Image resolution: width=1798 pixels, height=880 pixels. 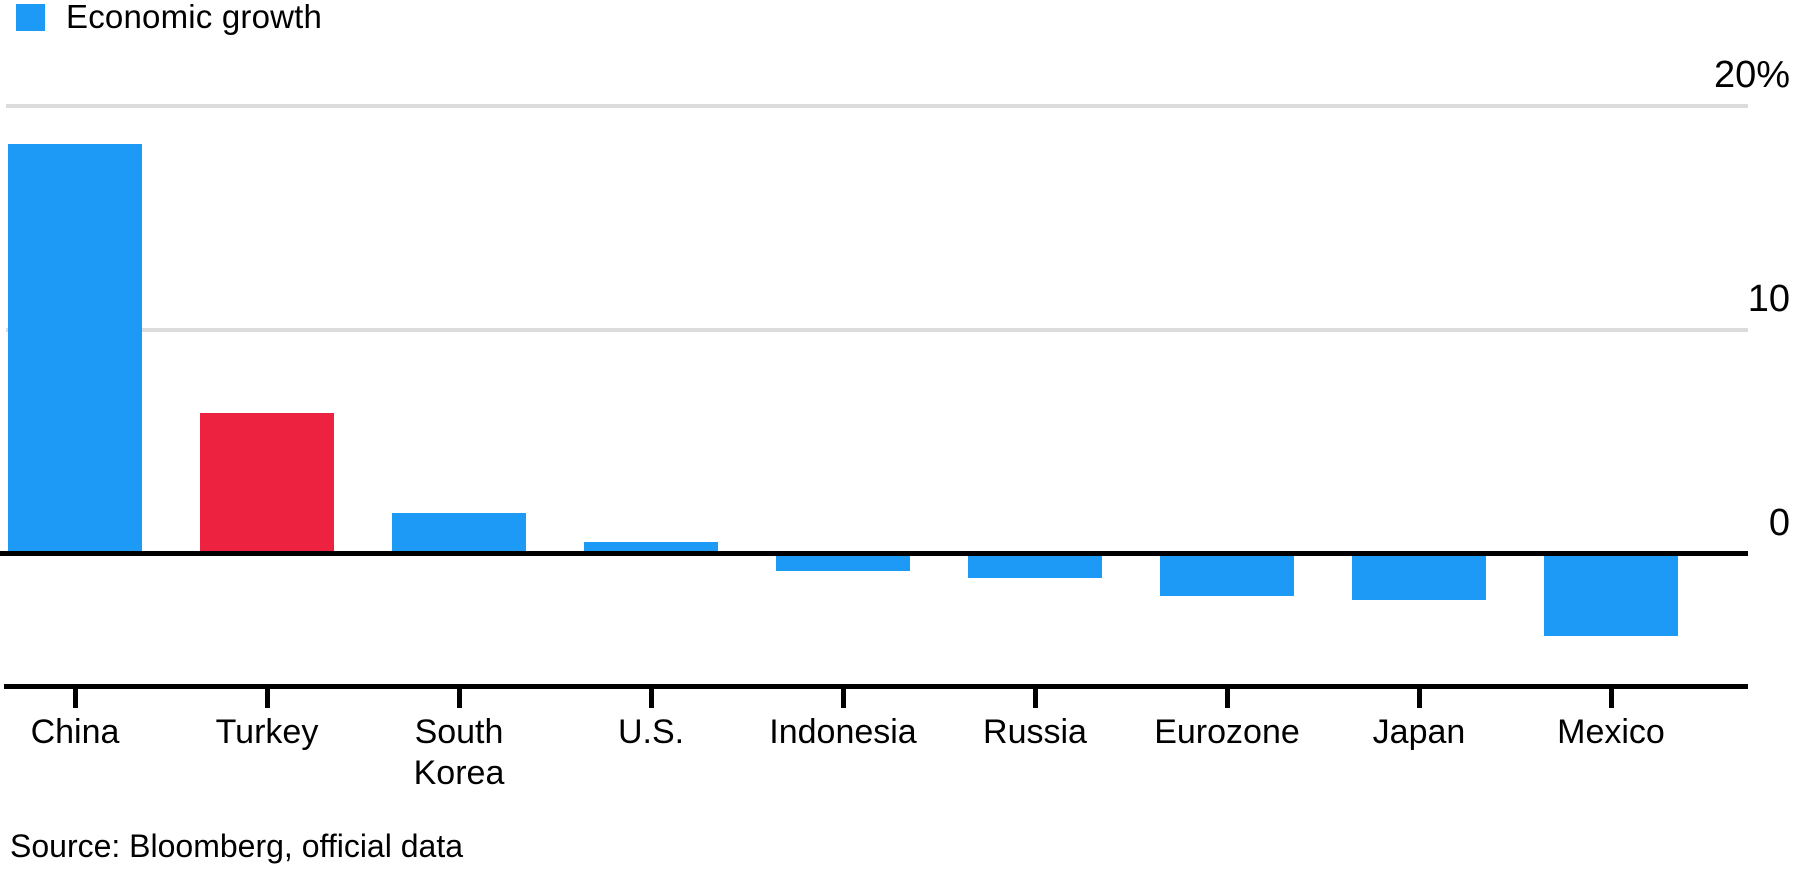 What do you see at coordinates (1035, 565) in the screenshot?
I see `bar-russia` at bounding box center [1035, 565].